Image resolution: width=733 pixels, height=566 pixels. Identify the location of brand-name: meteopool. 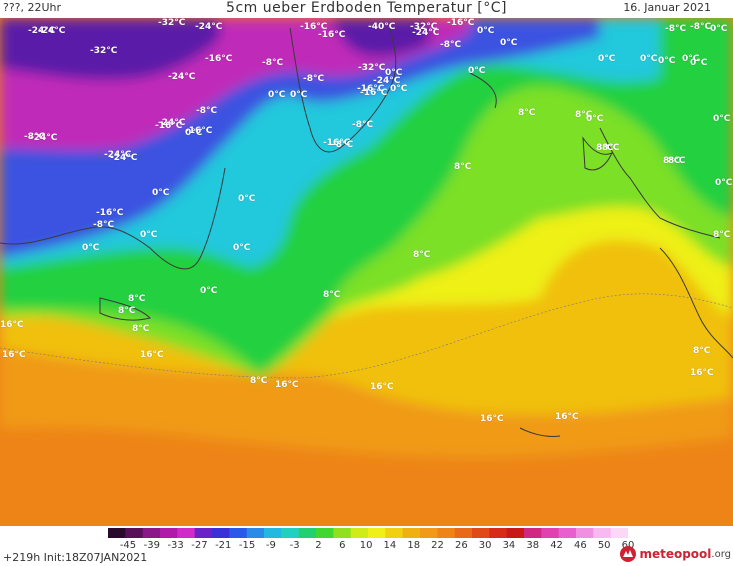
(675, 554).